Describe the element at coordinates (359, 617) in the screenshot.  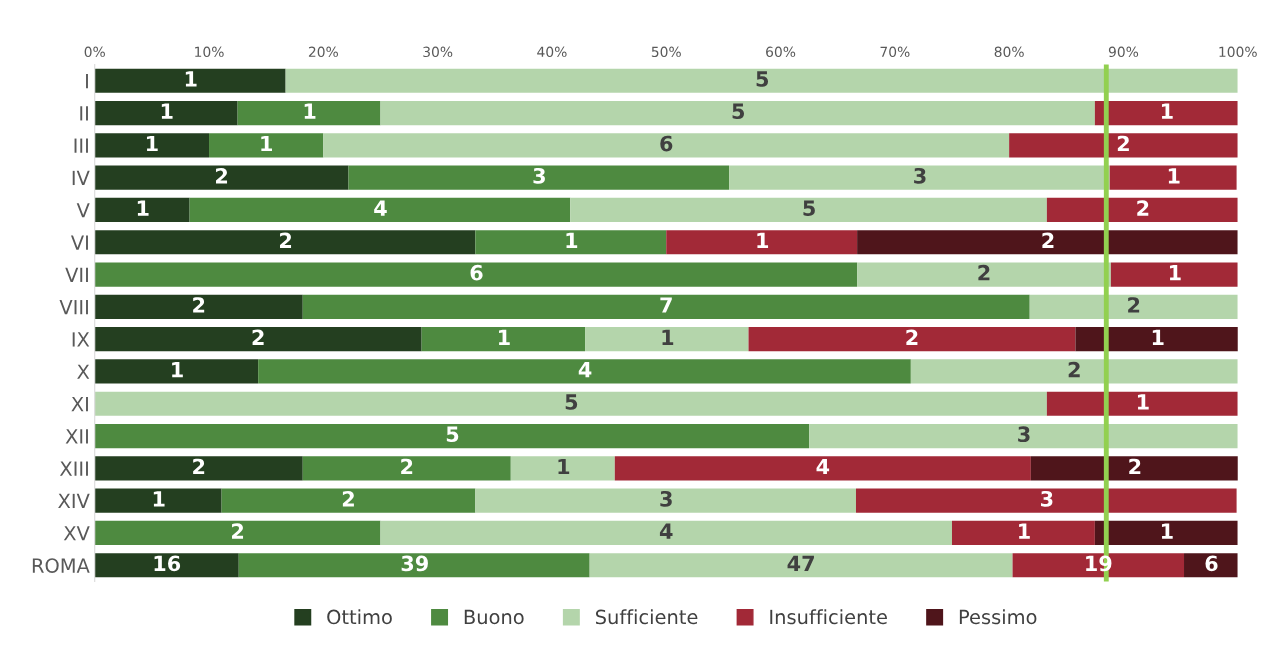
I see `legend-label: Ottimo` at that location.